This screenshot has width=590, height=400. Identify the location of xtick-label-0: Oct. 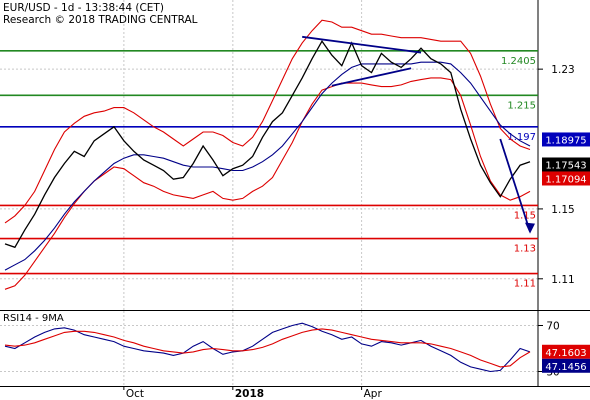
(135, 394).